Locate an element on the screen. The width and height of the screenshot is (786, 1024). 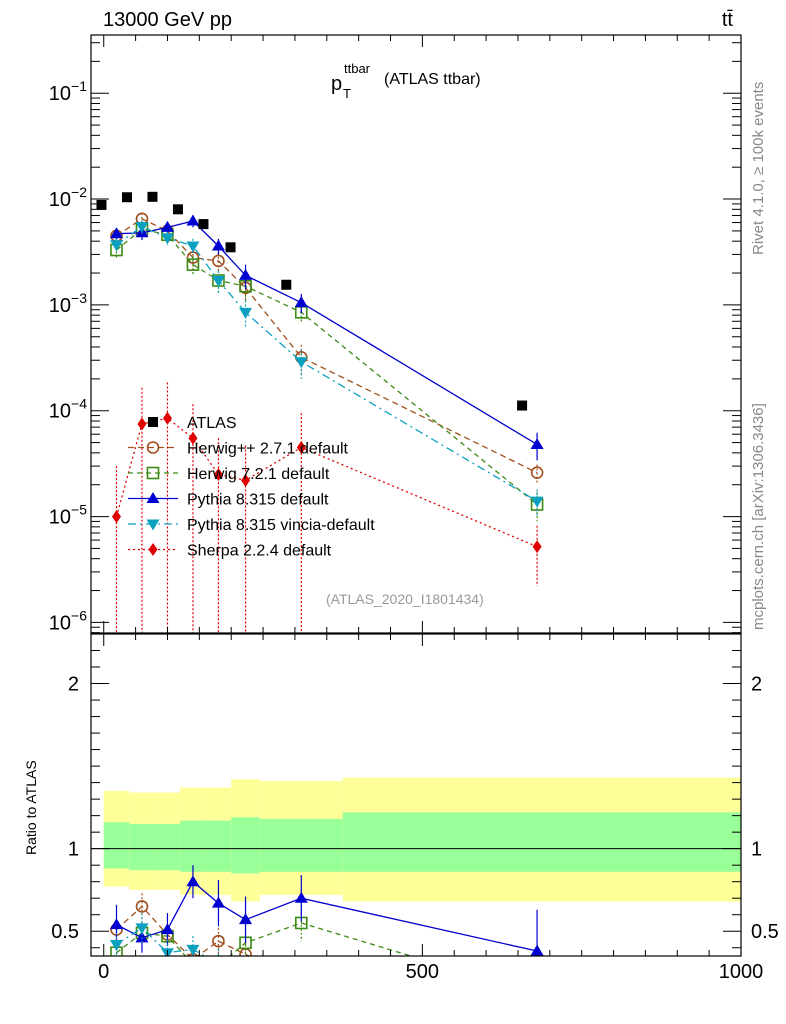
ratio-y-tick-label-left: 2 is located at coordinates (73, 685).